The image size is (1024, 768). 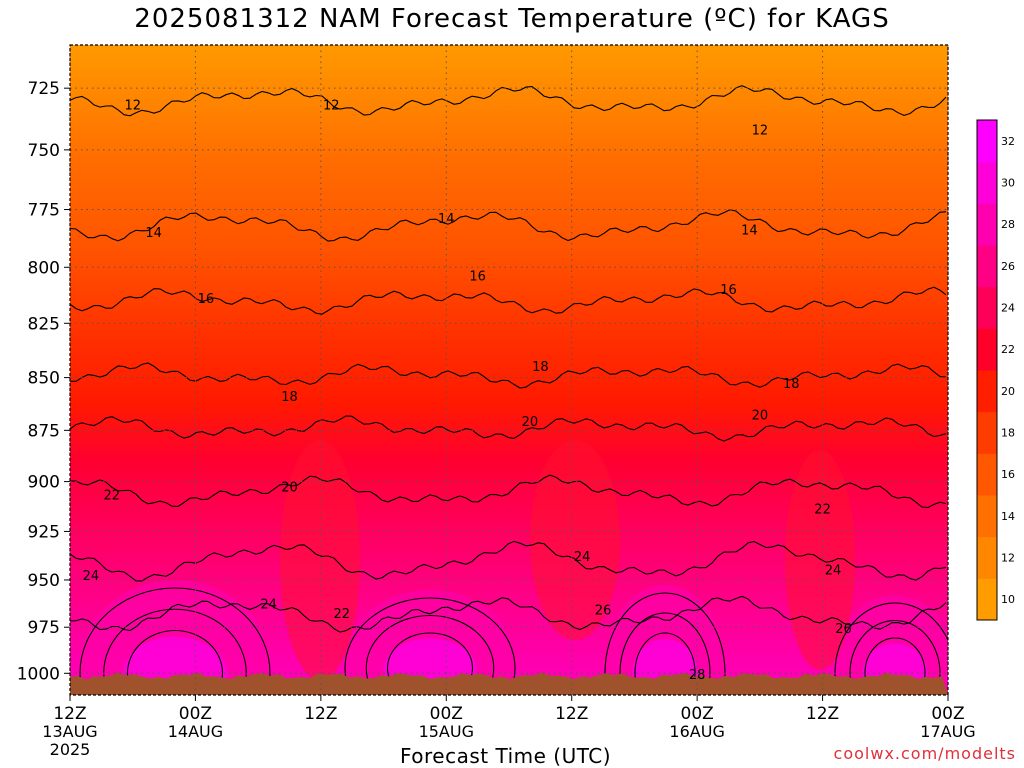 I want to click on contour-label: 28, so click(x=697, y=675).